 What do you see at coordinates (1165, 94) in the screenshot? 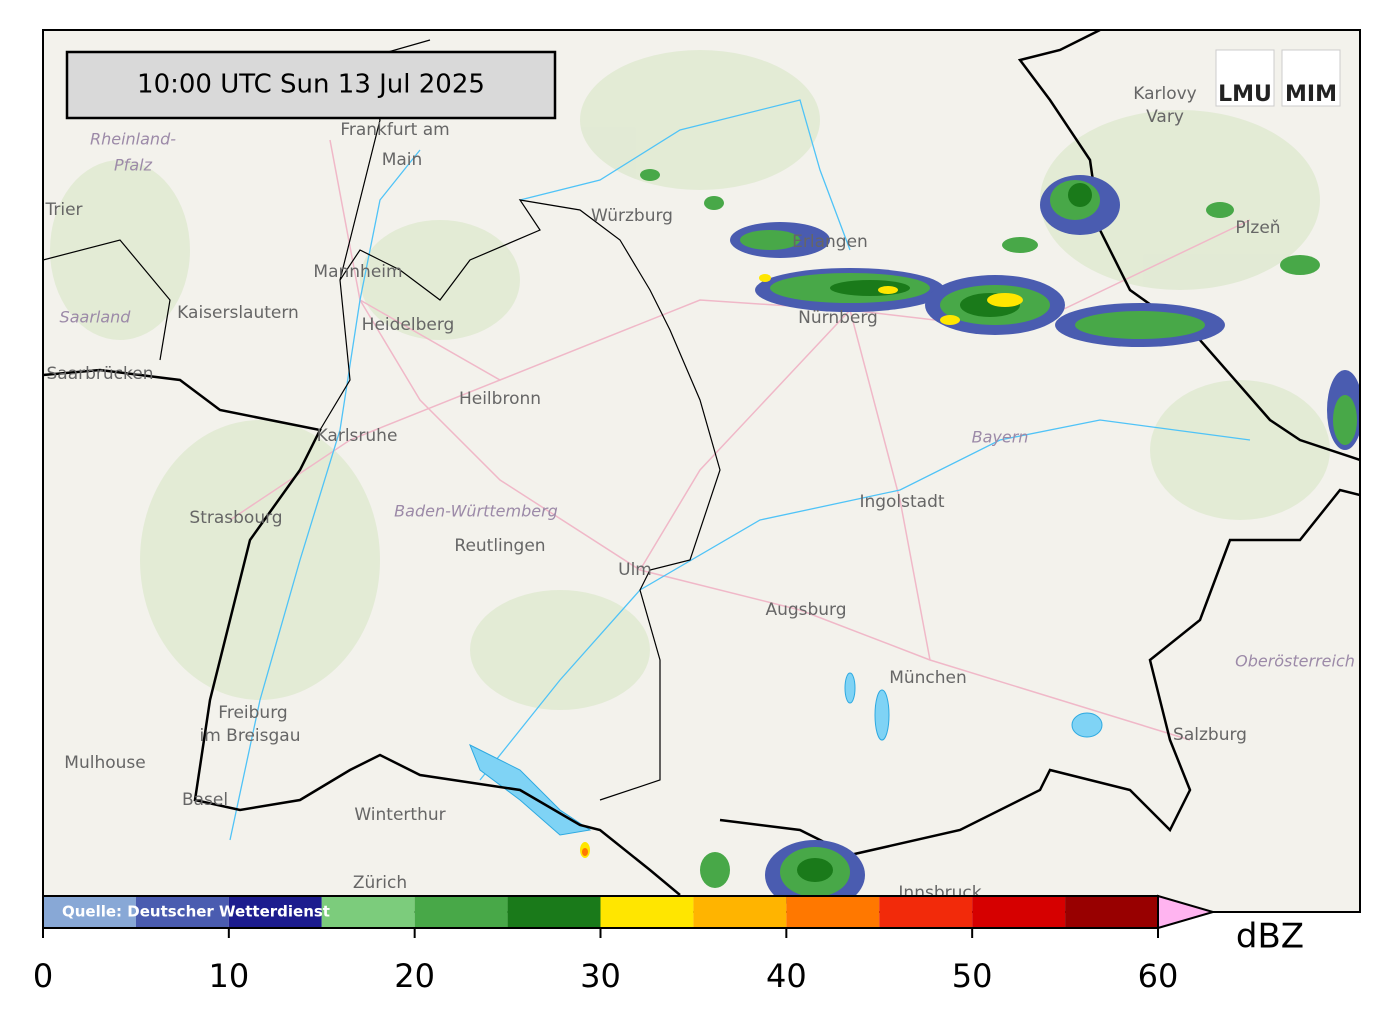
I see `place-label: Karlovy` at bounding box center [1165, 94].